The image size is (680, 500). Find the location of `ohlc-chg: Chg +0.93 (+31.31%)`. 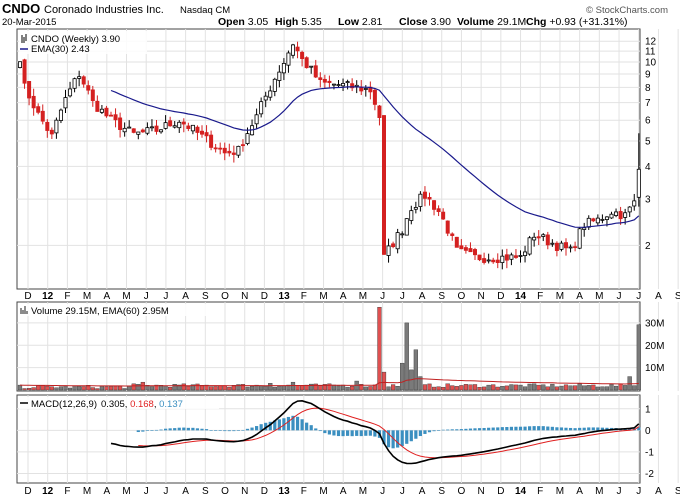

ohlc-chg: Chg +0.93 (+31.31%) is located at coordinates (577, 22).